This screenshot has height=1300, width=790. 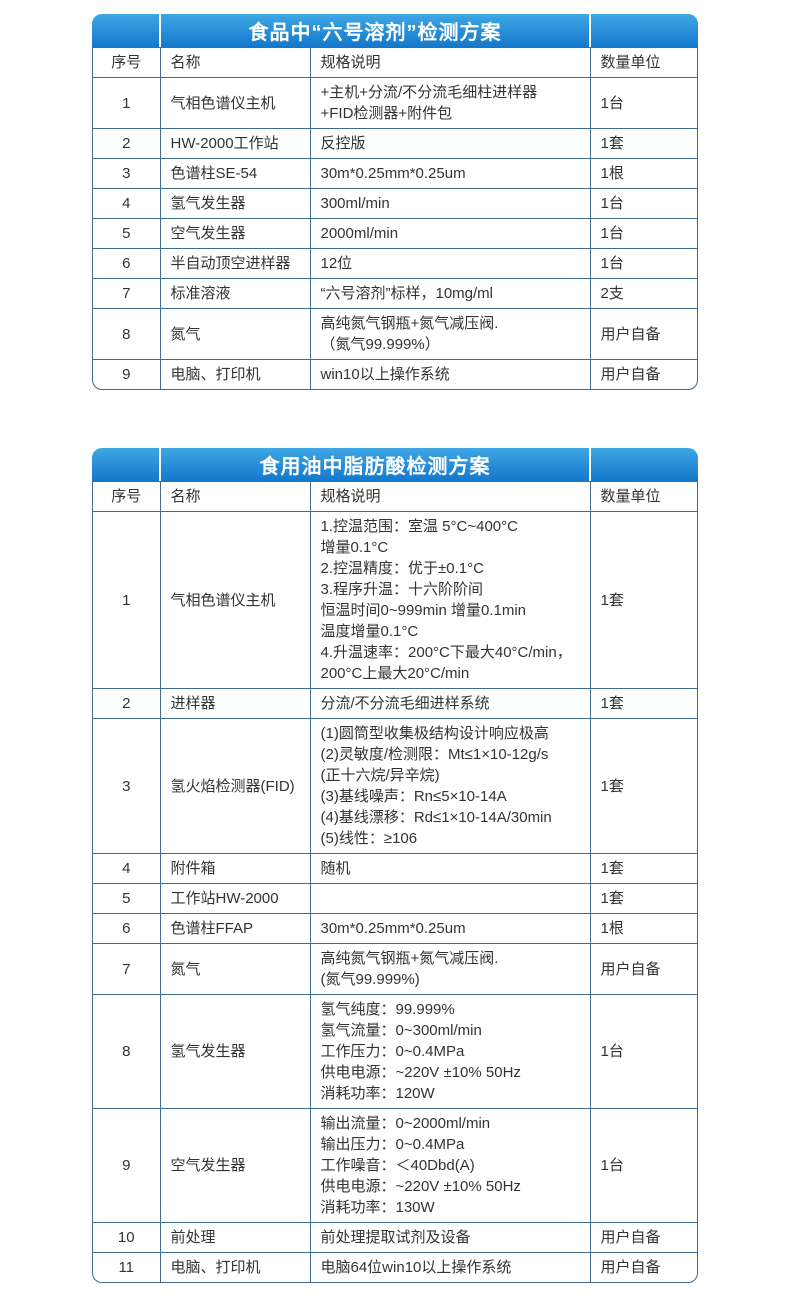 What do you see at coordinates (235, 263) in the screenshot?
I see `cell-name: 半自动顶空进样器` at bounding box center [235, 263].